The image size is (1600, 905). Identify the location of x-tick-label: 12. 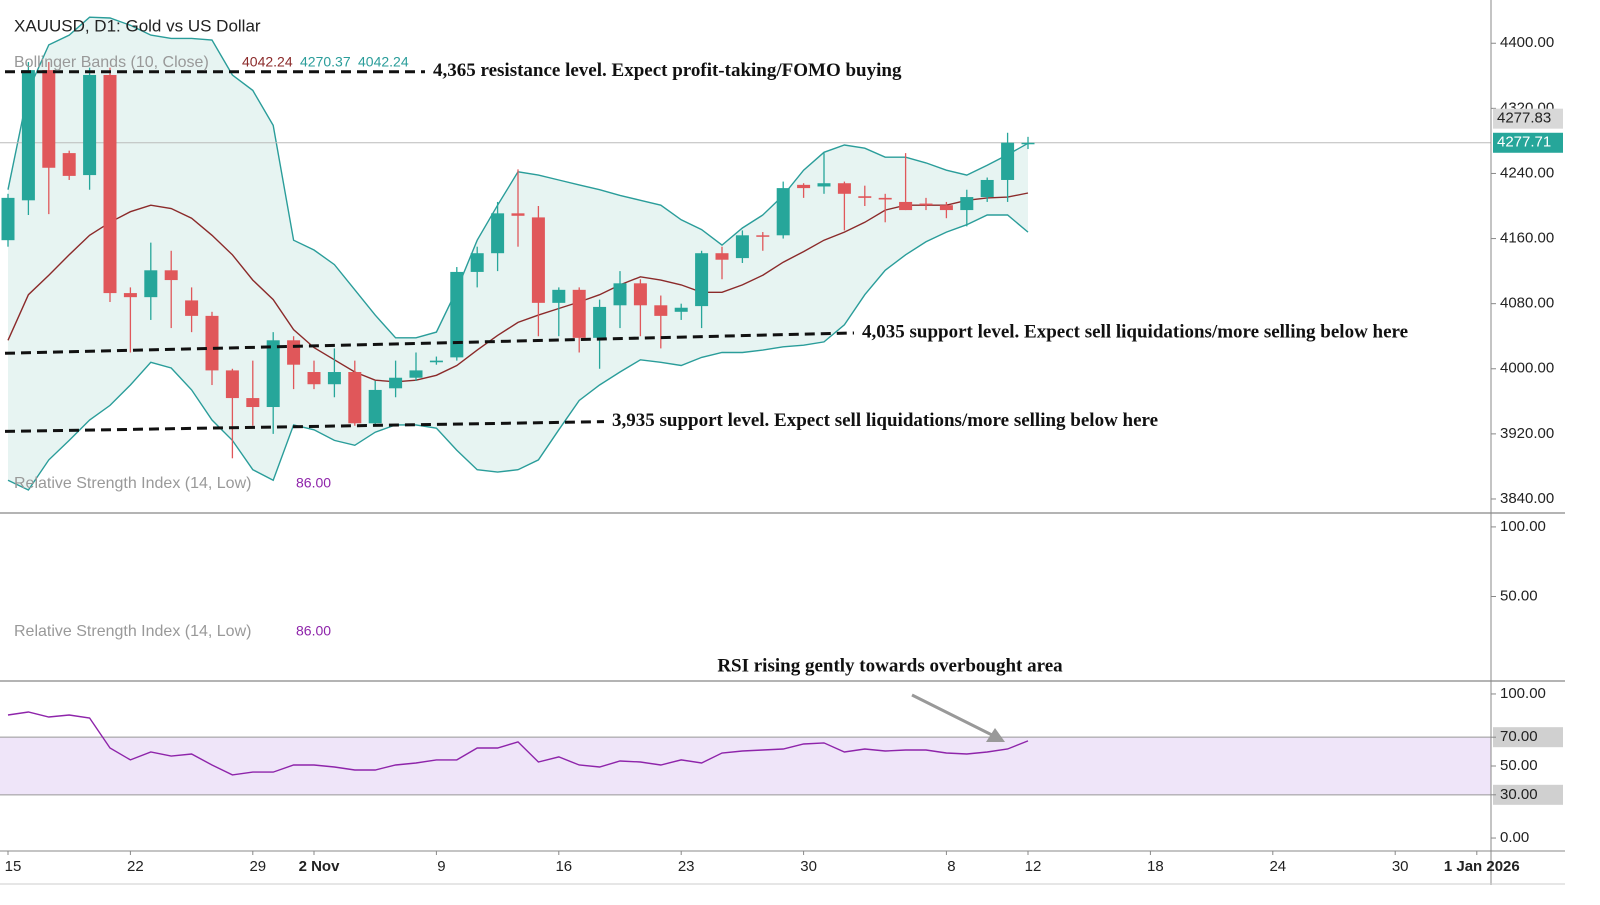
(1033, 866).